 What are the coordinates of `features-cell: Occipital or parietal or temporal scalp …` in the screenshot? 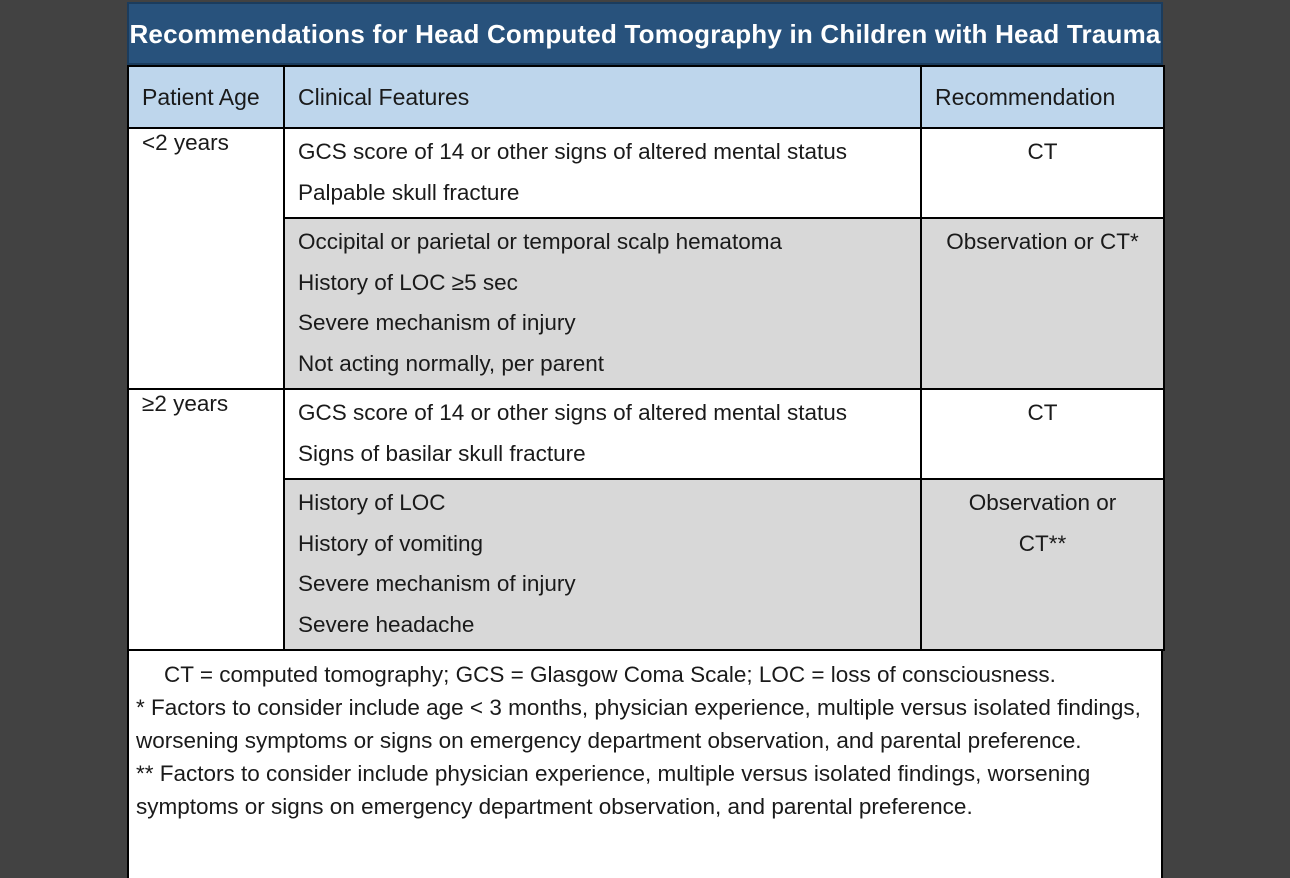 It's located at (602, 303).